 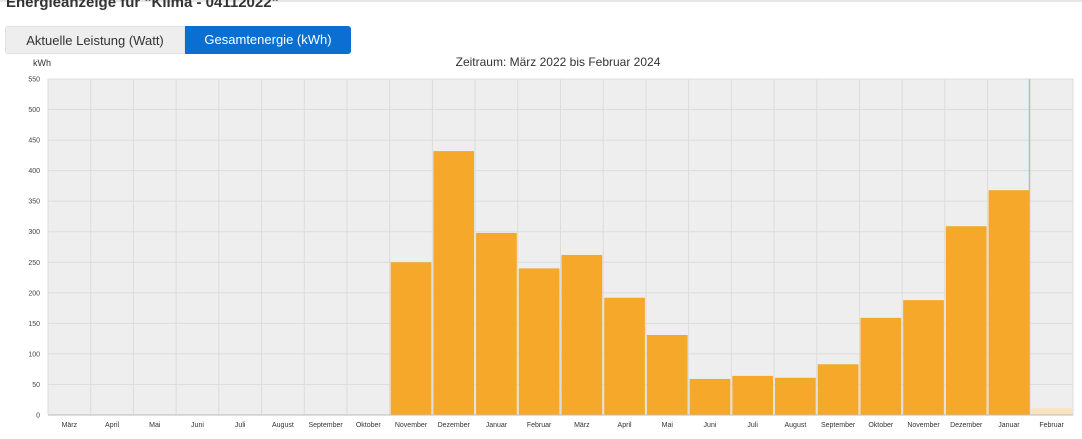 I want to click on y-tick-label: 150, so click(x=34, y=324).